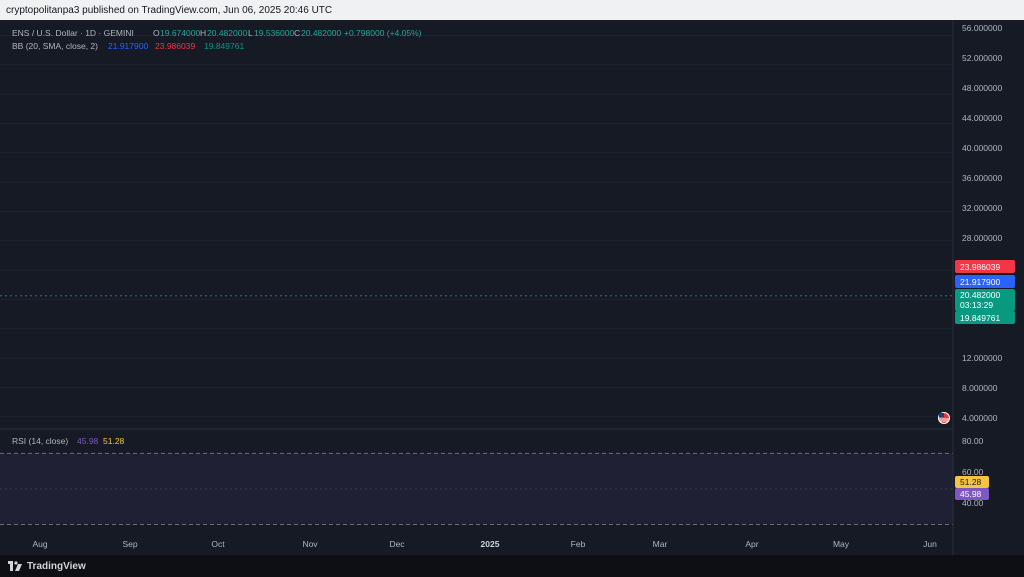 The image size is (1024, 577). What do you see at coordinates (976, 305) in the screenshot?
I see `countdown-text: 03:13:29` at bounding box center [976, 305].